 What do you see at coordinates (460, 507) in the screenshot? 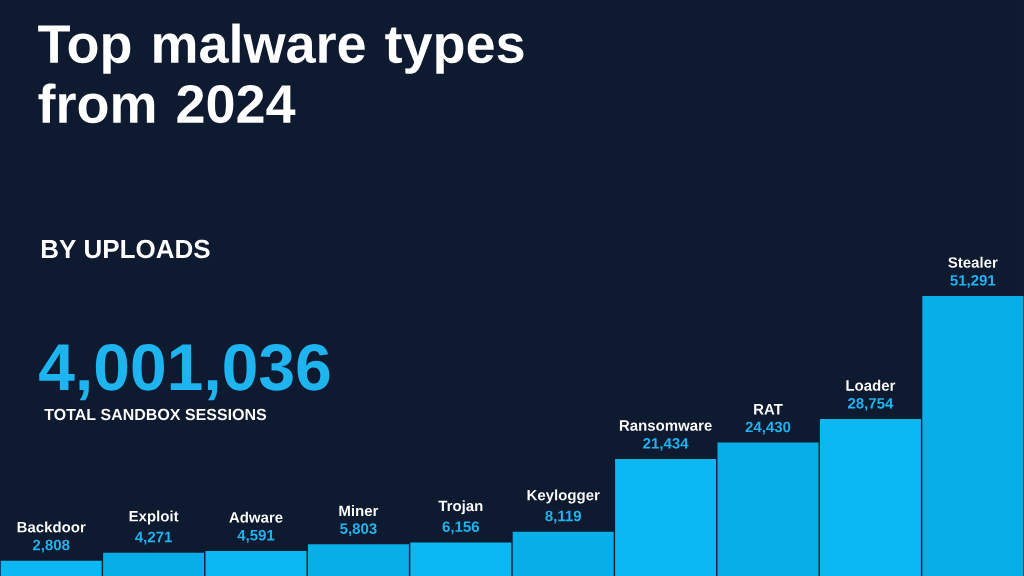
I see `x-tick-label: Trojan` at bounding box center [460, 507].